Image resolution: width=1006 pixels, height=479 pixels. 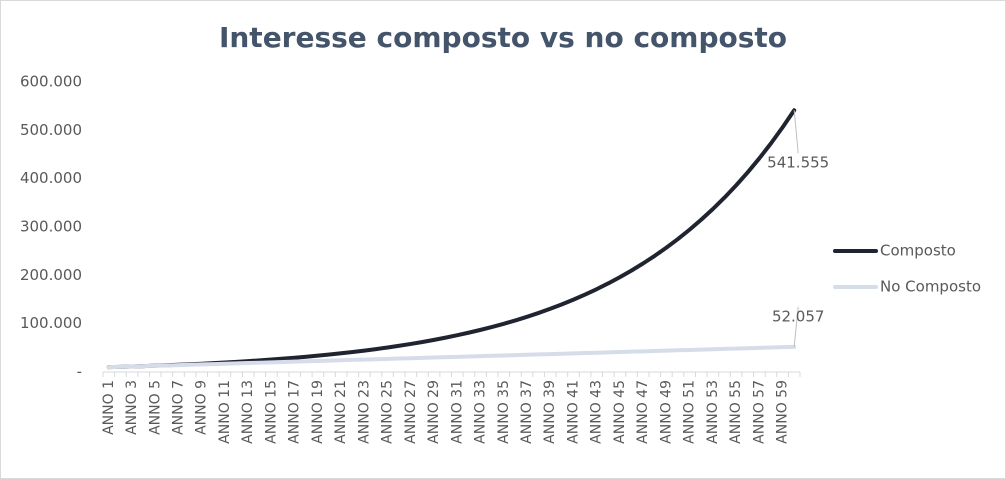 What do you see at coordinates (690, 412) in the screenshot?
I see `x-tick-label: ANNO 51` at bounding box center [690, 412].